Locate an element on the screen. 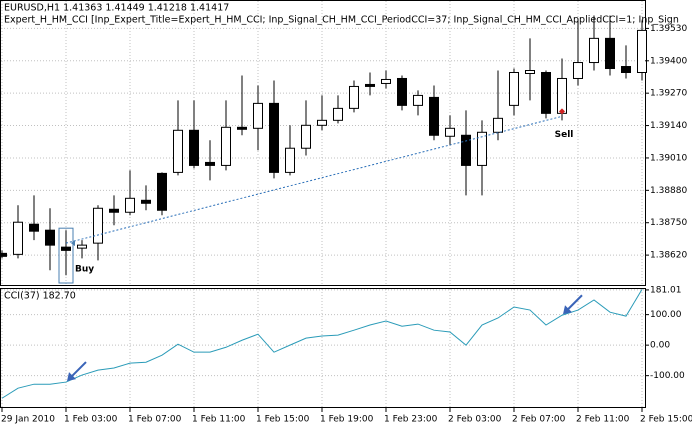  y-tick-label: 1.38880 is located at coordinates (668, 191).